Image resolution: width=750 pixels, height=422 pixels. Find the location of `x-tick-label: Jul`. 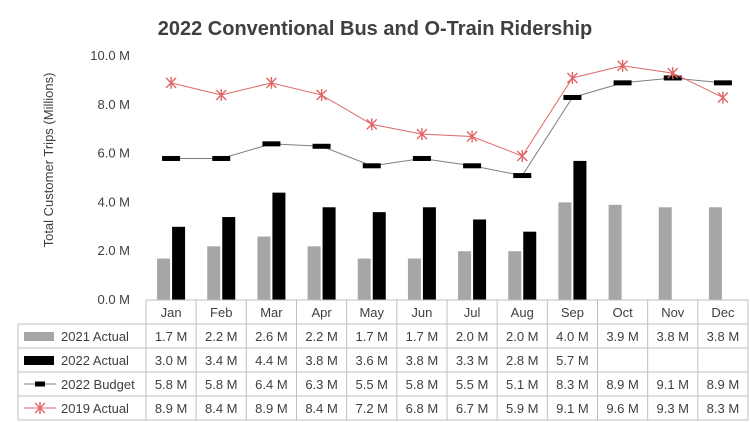

x-tick-label: Jul is located at coordinates (472, 312).